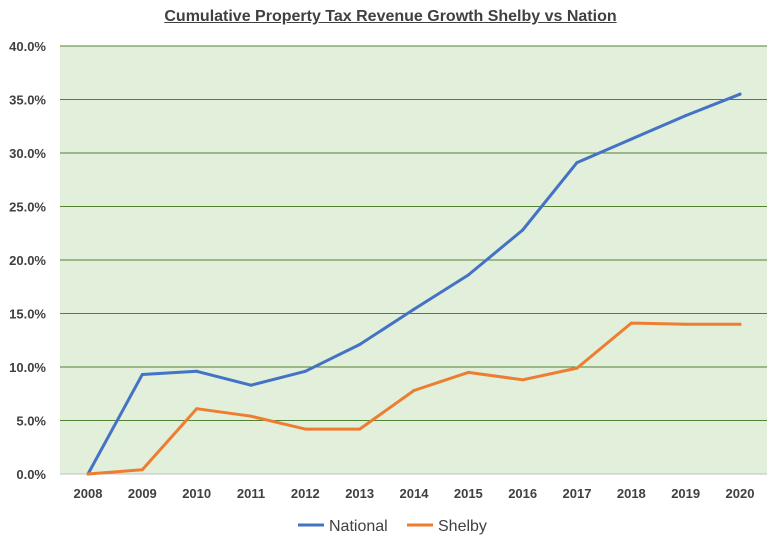 The height and width of the screenshot is (543, 781). What do you see at coordinates (31, 474) in the screenshot?
I see `y-tick-label: 0.0%` at bounding box center [31, 474].